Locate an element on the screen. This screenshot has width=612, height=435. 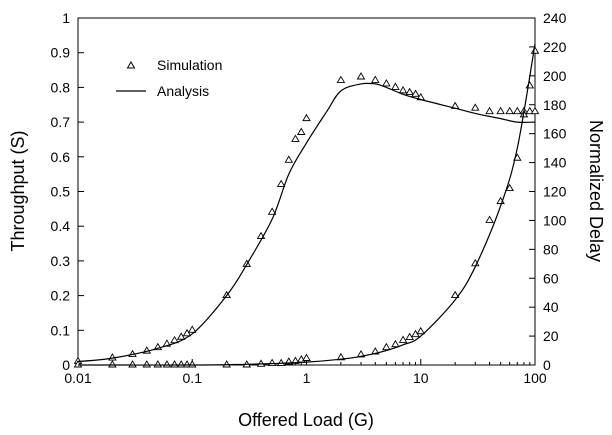
y-tick-label: 0.2 is located at coordinates (61, 296).